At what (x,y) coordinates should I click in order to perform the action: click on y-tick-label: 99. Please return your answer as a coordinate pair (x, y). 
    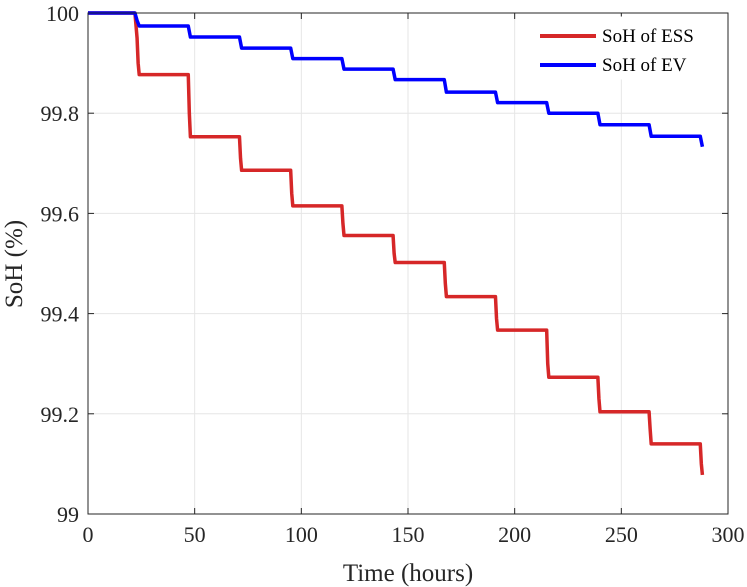
    Looking at the image, I should click on (68, 514).